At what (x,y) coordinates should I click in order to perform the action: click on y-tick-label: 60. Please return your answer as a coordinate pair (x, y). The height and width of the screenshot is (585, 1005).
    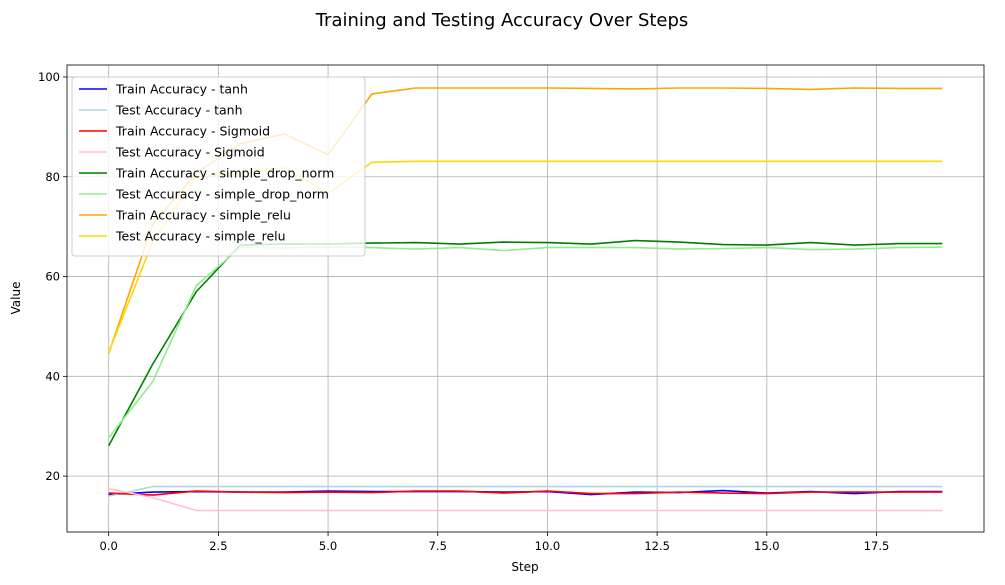
    Looking at the image, I should click on (52, 277).